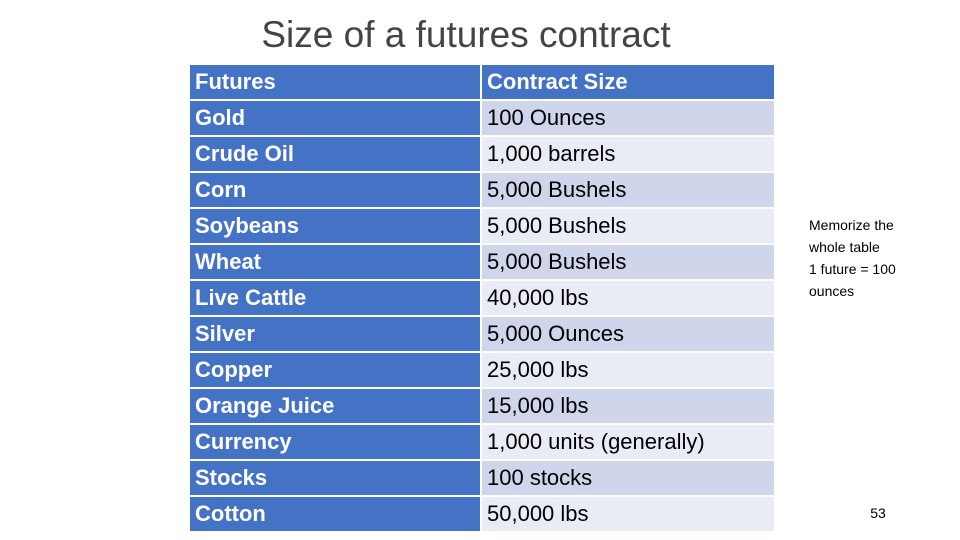  What do you see at coordinates (628, 406) in the screenshot?
I see `table-cell: 15,000 lbs` at bounding box center [628, 406].